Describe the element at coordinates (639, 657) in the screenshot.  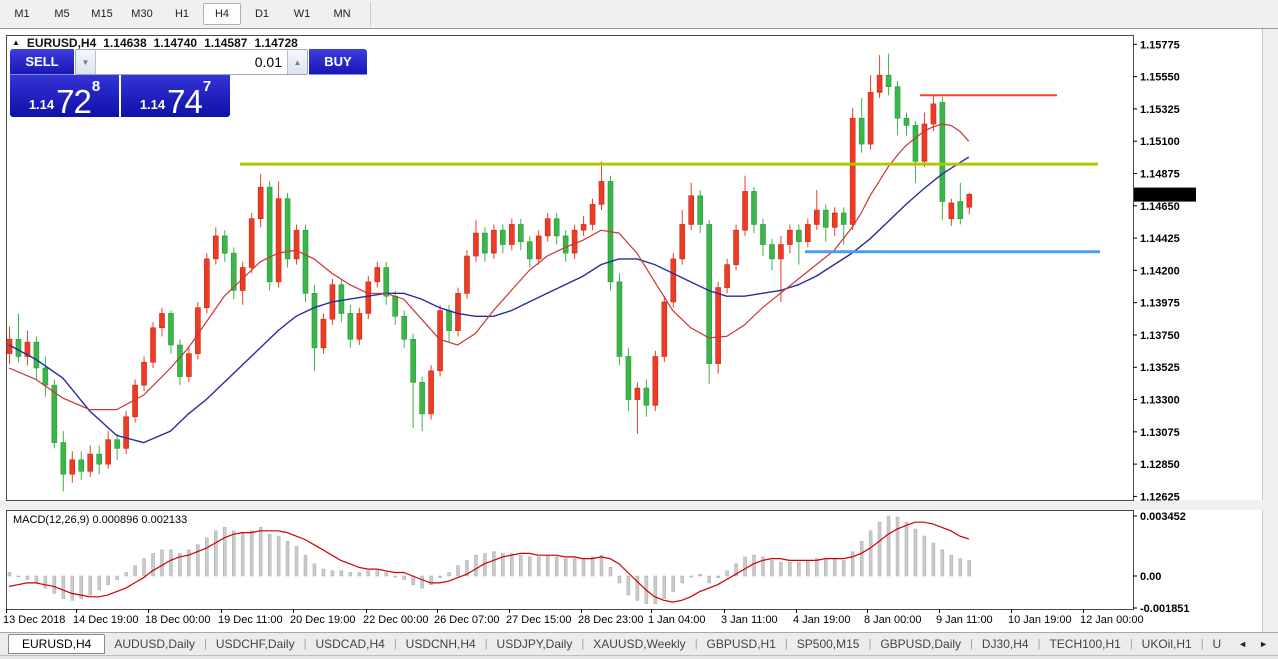
I see `status-strip` at that location.